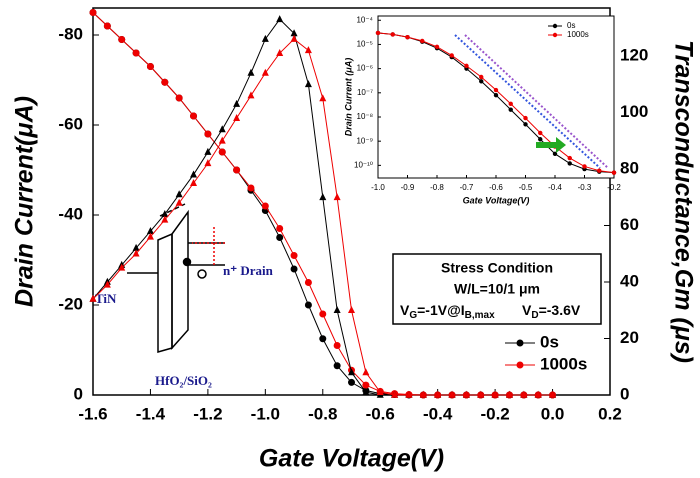 The image size is (700, 478). What do you see at coordinates (438, 413) in the screenshot?
I see `x-tick-label: -0.4` at bounding box center [438, 413].